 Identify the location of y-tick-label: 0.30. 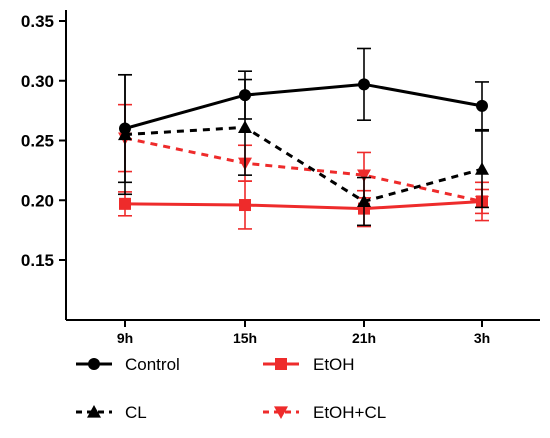
(37, 81).